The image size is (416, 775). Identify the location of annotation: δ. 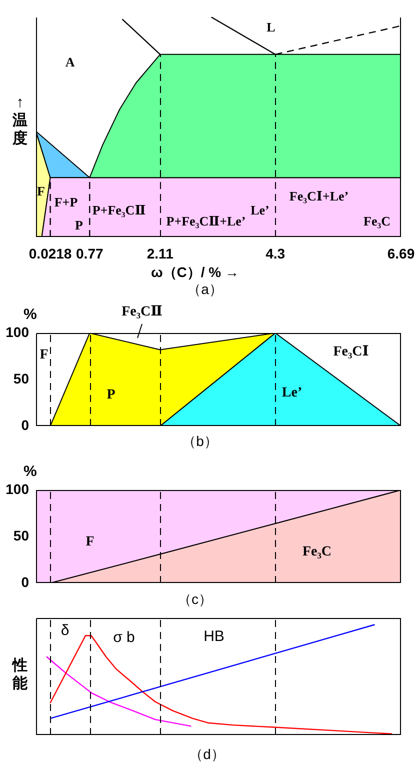
(65, 631).